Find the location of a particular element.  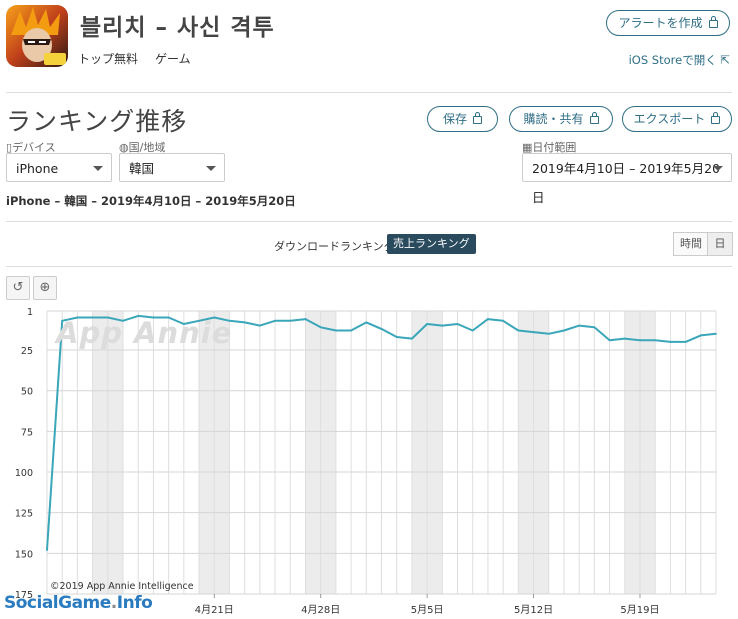

granularity-day-button: 日 is located at coordinates (720, 244).